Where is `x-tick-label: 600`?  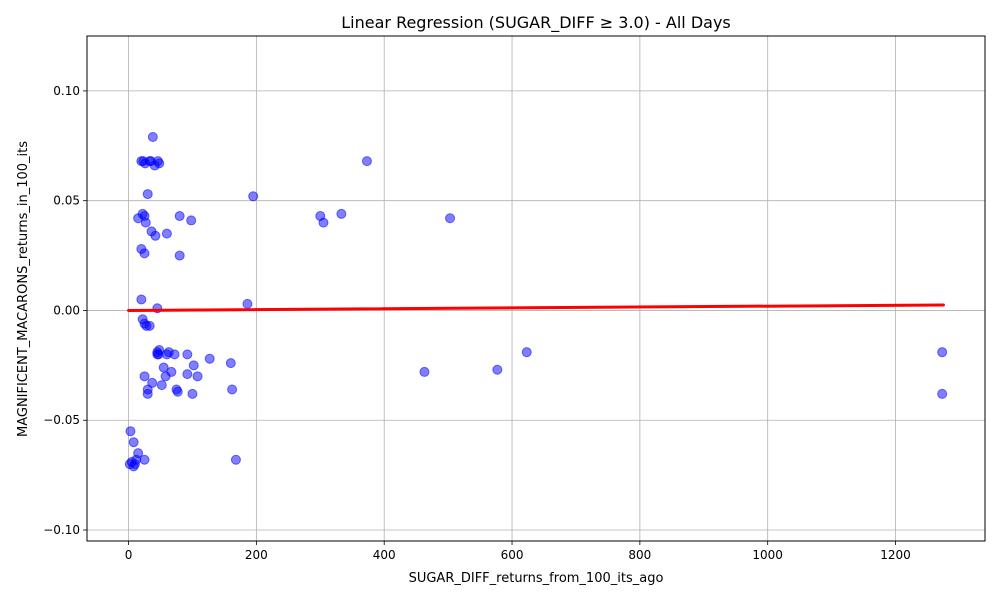
x-tick-label: 600 is located at coordinates (512, 555).